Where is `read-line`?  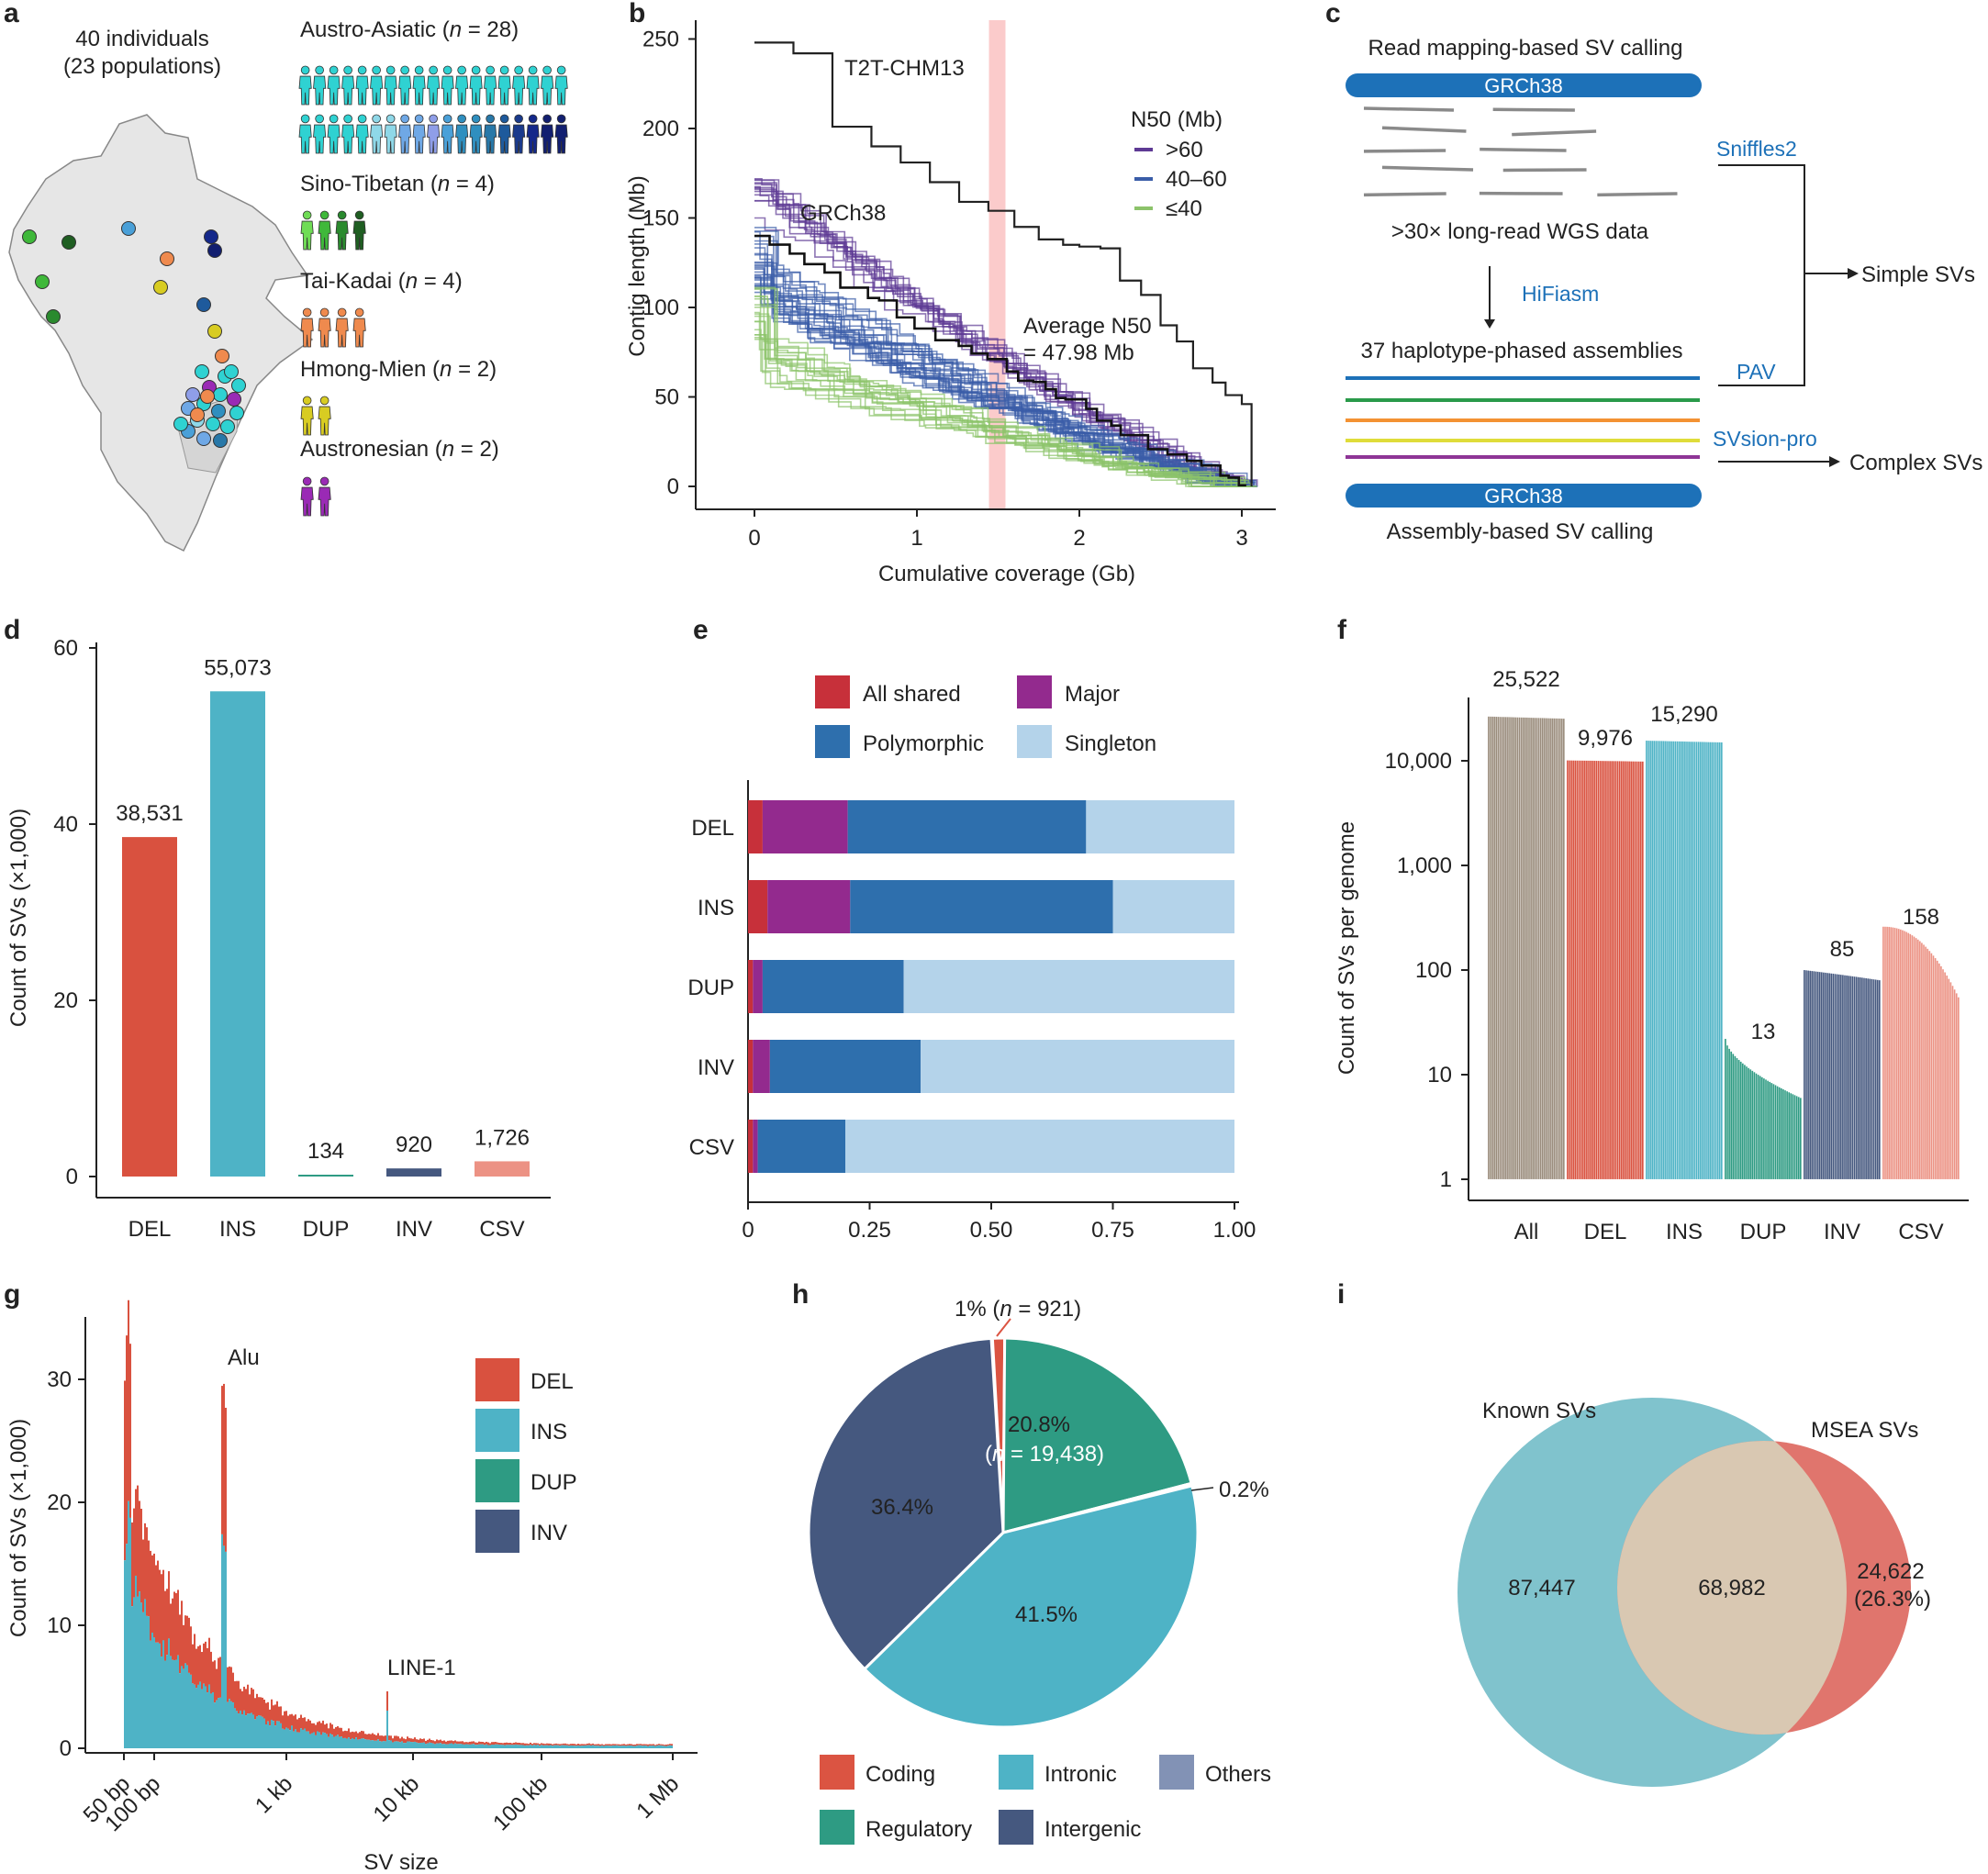 read-line is located at coordinates (1523, 149).